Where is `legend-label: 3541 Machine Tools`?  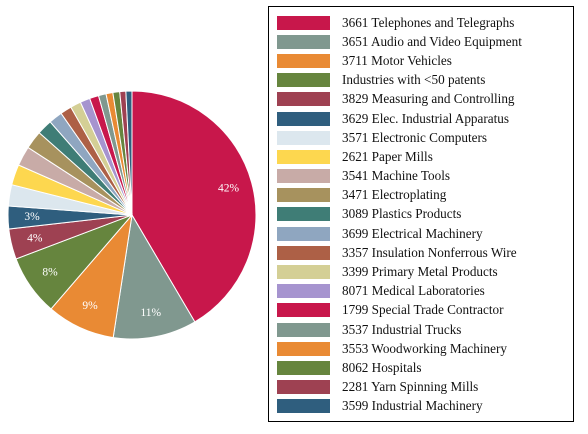
legend-label: 3541 Machine Tools is located at coordinates (396, 176).